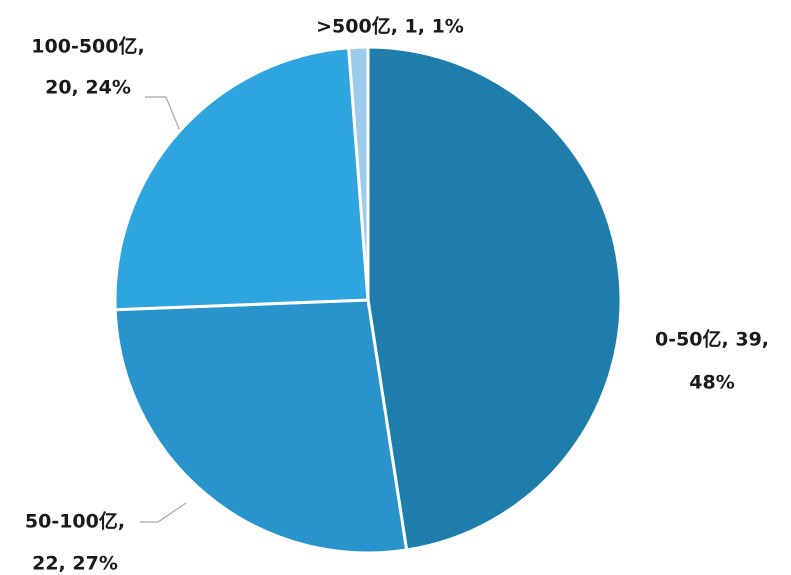 The width and height of the screenshot is (791, 575). I want to click on data-label: 100-500亿,, so click(87, 46).